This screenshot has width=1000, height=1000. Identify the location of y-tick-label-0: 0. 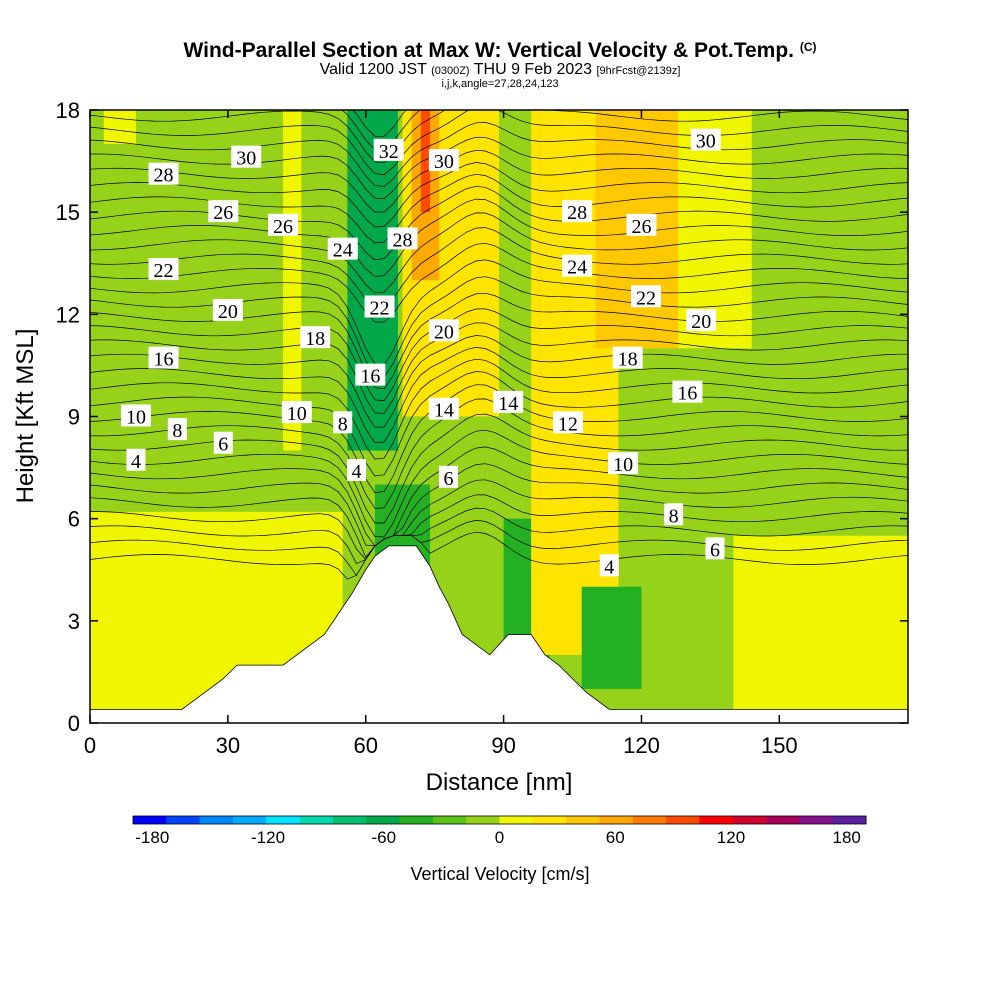
(74, 723).